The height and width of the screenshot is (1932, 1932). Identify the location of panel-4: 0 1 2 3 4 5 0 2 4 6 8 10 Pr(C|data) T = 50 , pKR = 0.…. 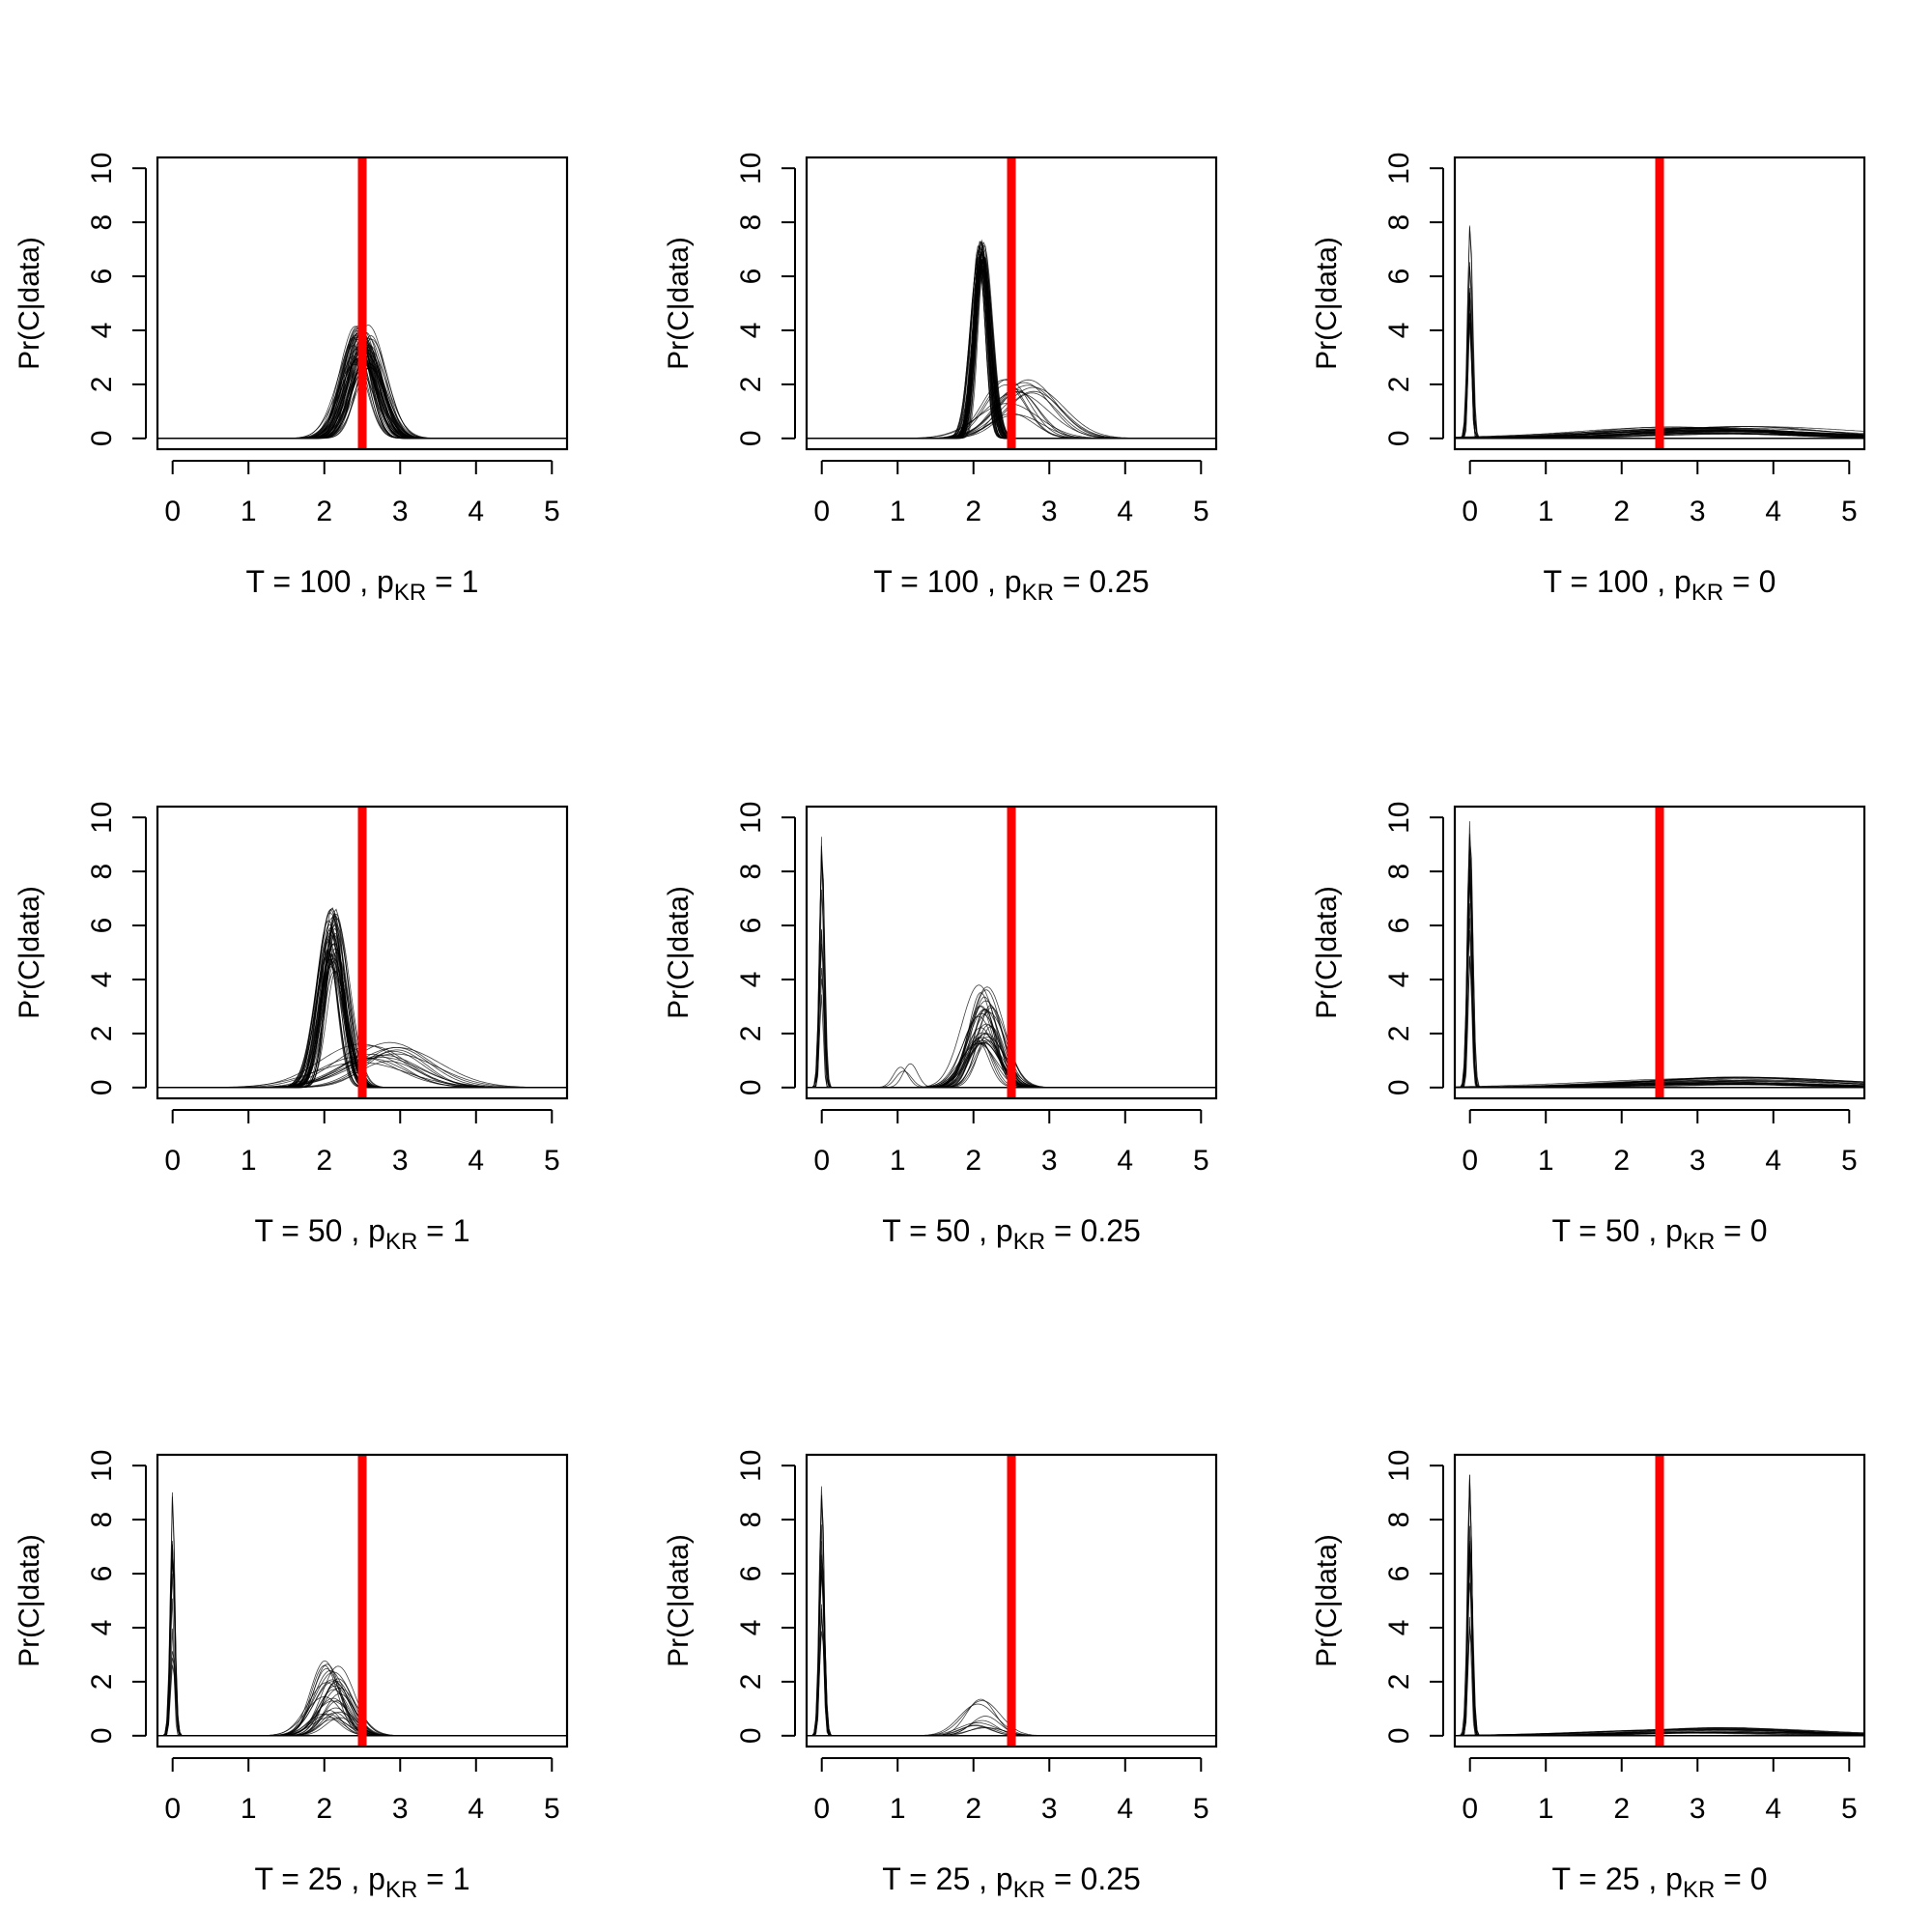
(940, 1028).